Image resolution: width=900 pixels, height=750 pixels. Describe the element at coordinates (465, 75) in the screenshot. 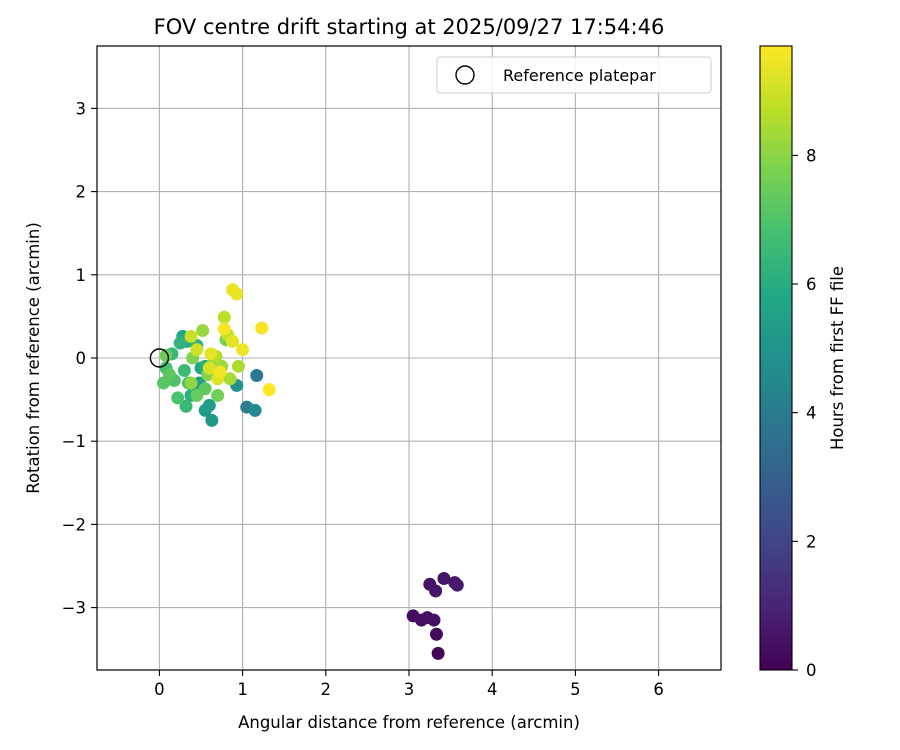

I see `legend-marker-icon` at that location.